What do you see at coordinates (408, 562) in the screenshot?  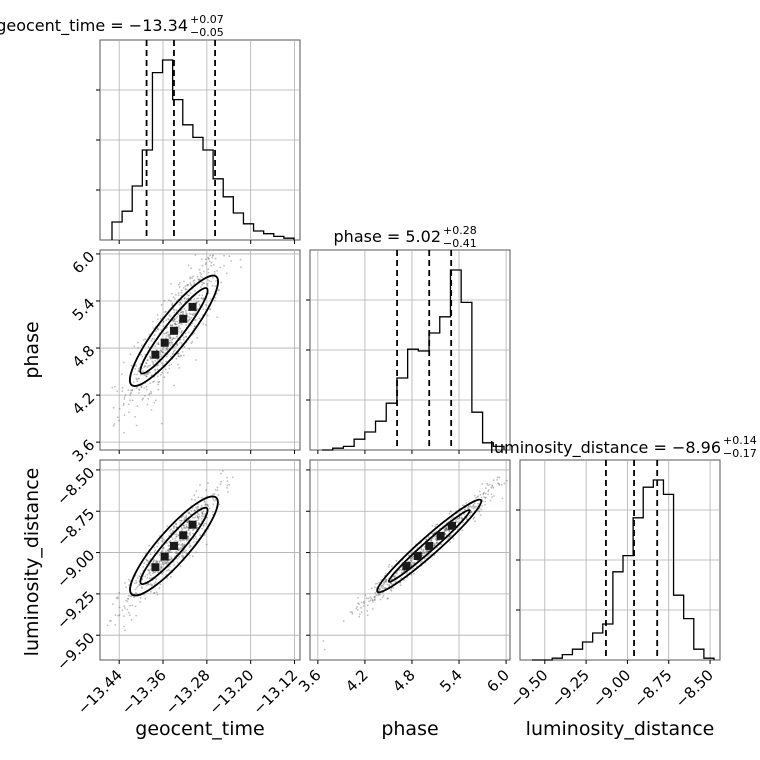 I see `scatter-panel-phase-vs-luminosity_distance` at bounding box center [408, 562].